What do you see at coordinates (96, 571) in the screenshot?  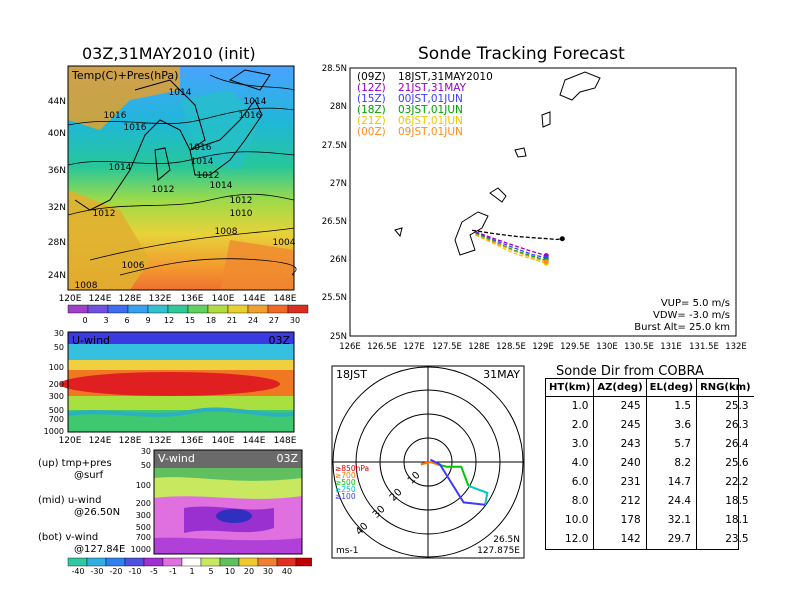 I see `colorbar-tick: -30` at bounding box center [96, 571].